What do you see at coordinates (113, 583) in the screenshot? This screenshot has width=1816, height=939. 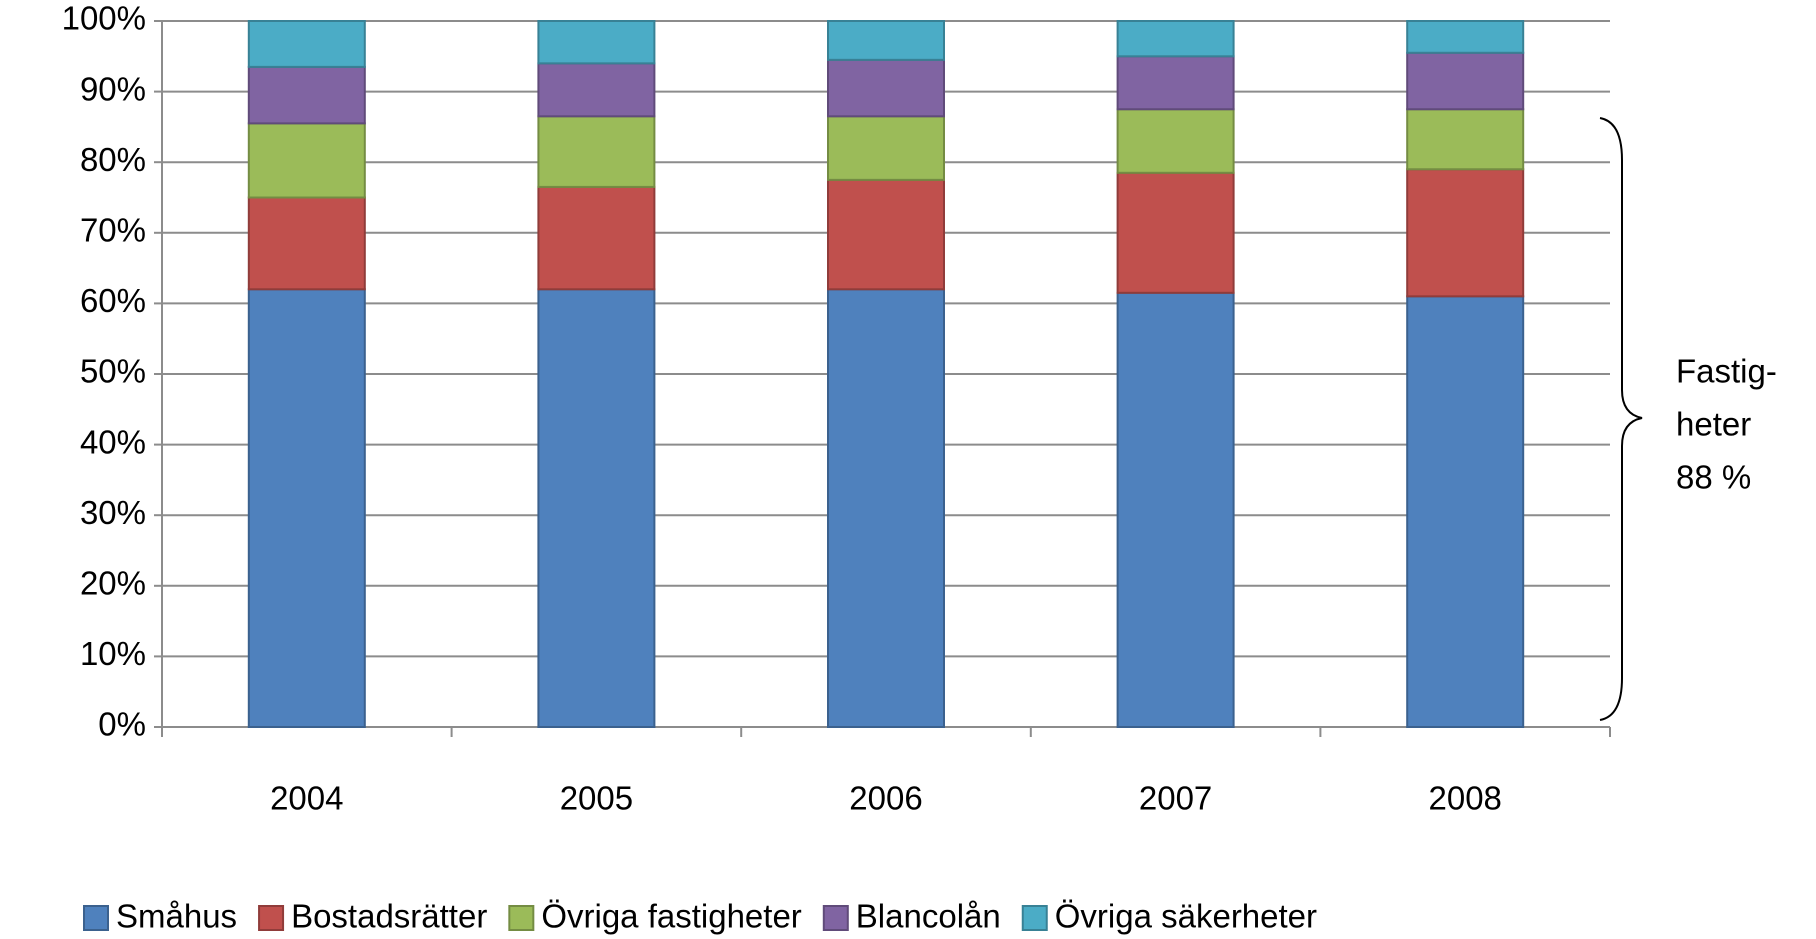 I see `y-tick-label: 20%` at bounding box center [113, 583].